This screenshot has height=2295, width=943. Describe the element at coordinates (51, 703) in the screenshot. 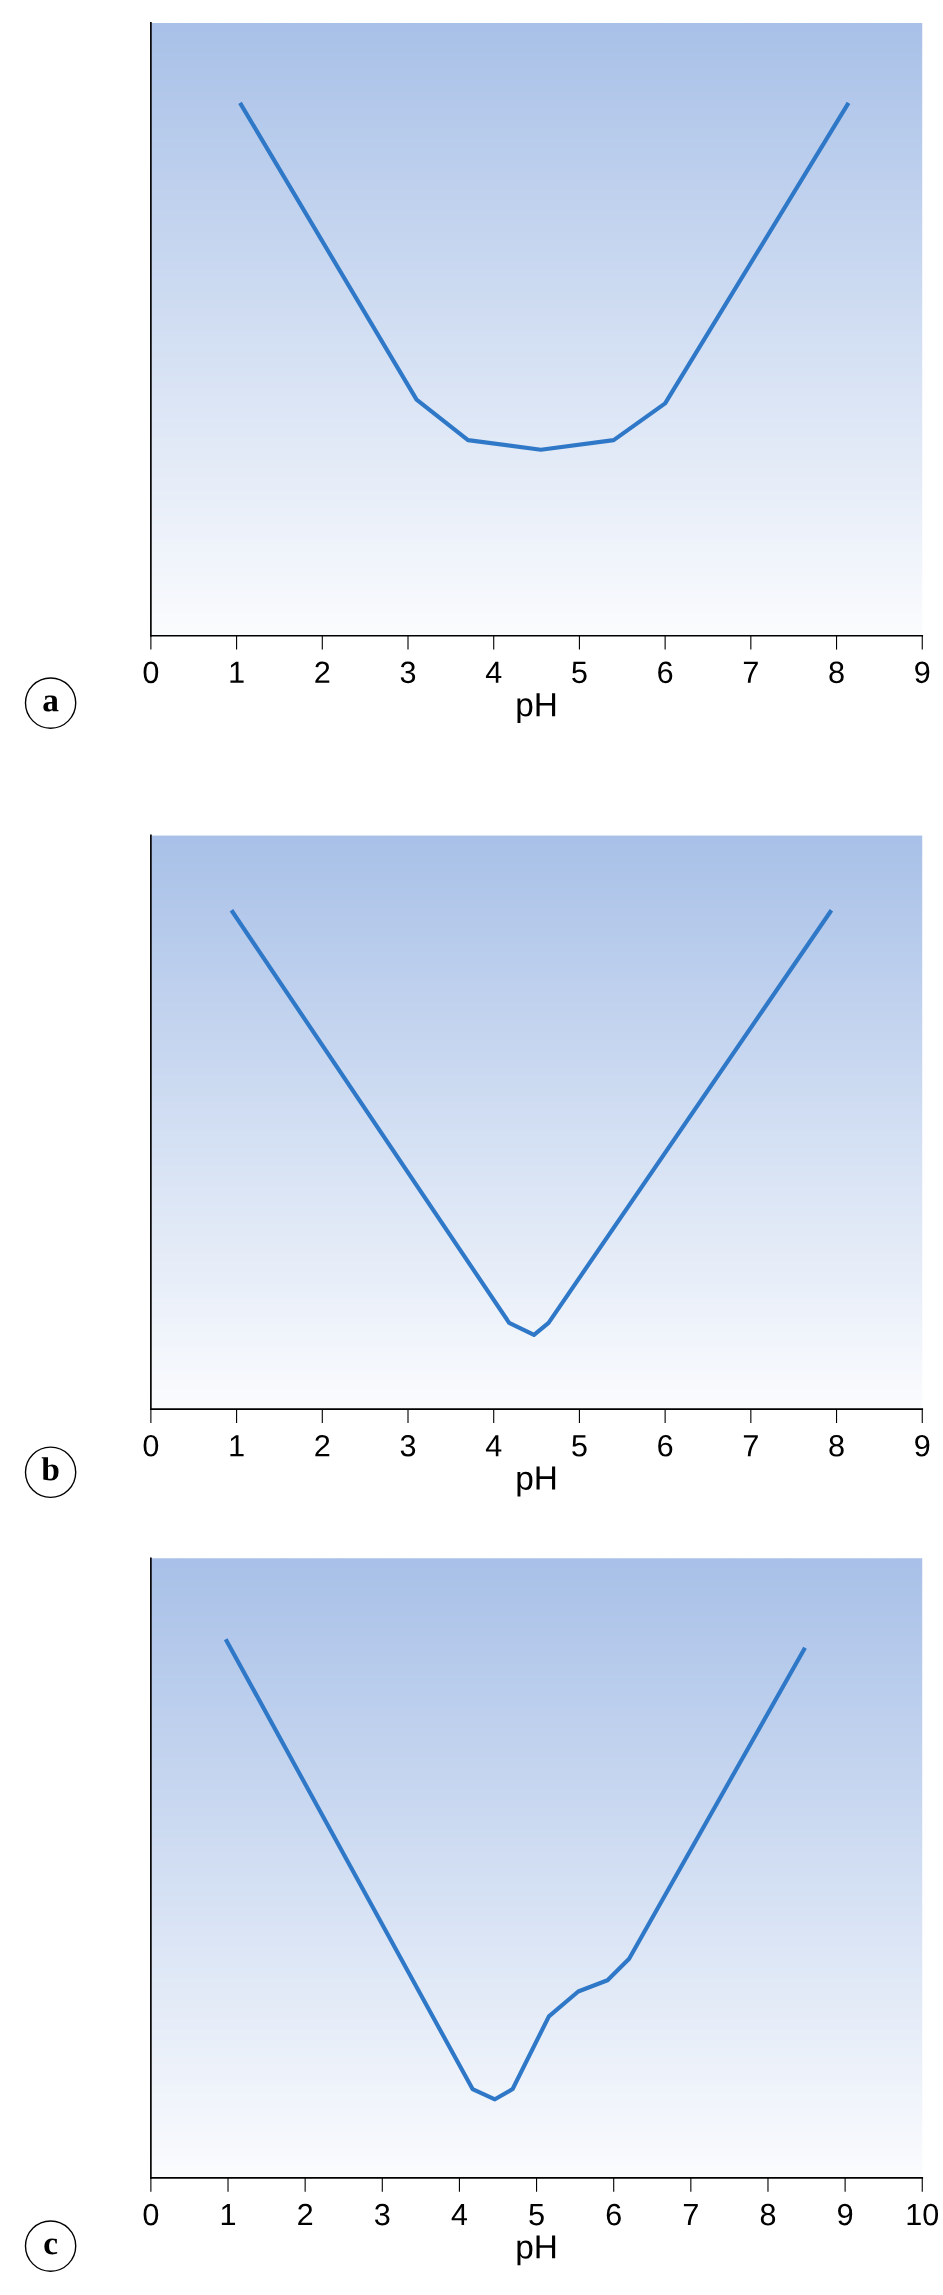

I see `text: a` at that location.